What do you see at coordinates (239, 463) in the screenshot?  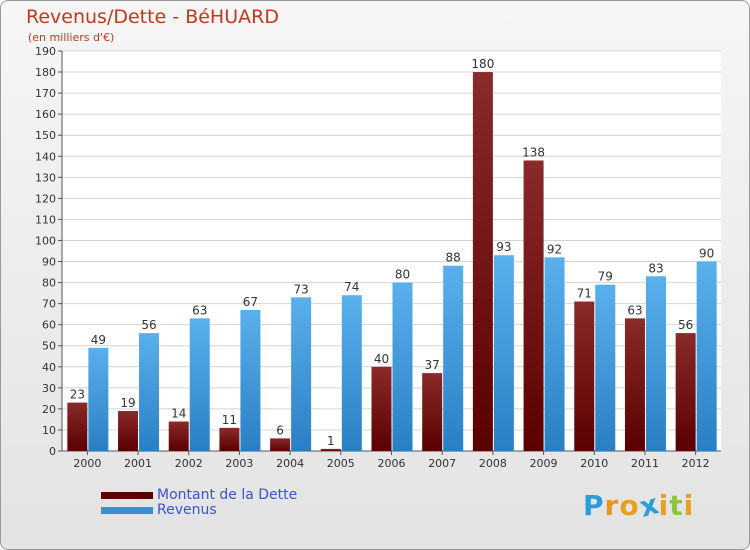 I see `x-tick-label: 2003` at bounding box center [239, 463].